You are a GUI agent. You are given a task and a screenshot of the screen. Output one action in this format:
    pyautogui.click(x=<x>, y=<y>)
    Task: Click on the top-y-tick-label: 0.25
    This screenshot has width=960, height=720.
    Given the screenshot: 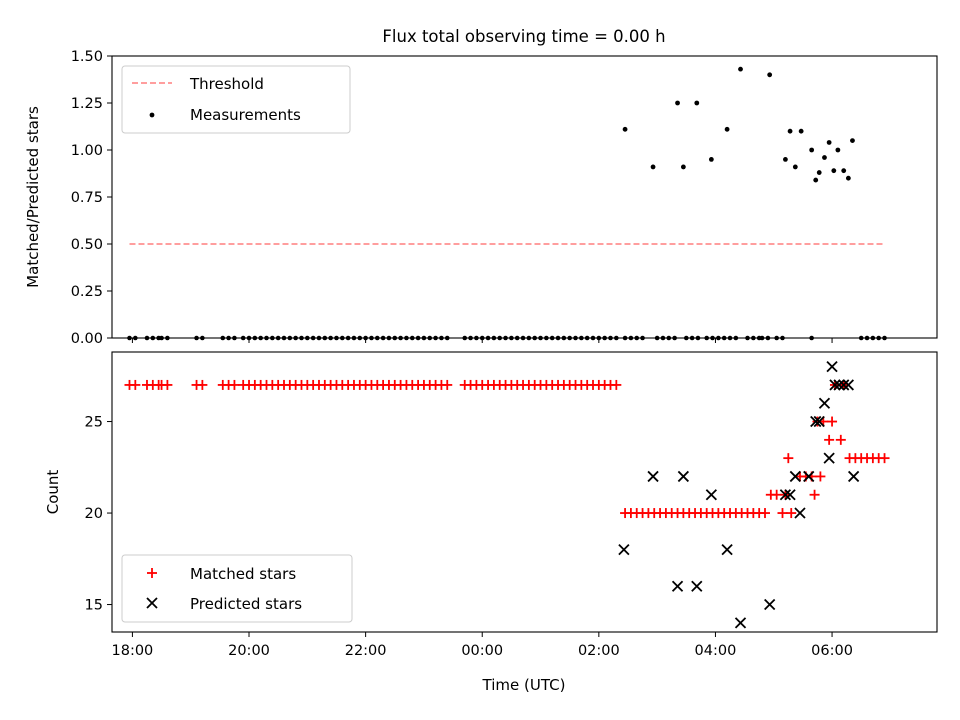 What is the action you would take?
    pyautogui.click(x=87, y=292)
    